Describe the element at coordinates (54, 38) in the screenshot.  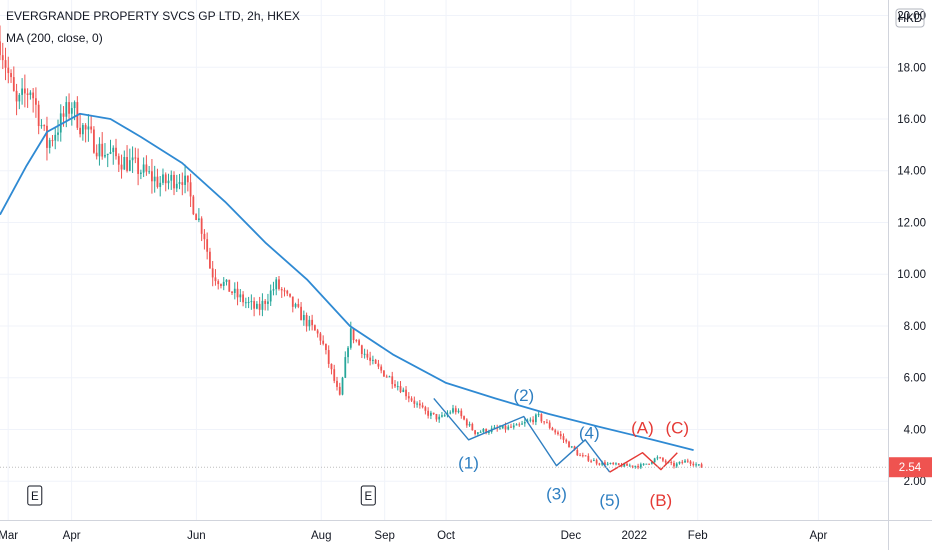
I see `indicator-label: MA (200, close, 0)` at that location.